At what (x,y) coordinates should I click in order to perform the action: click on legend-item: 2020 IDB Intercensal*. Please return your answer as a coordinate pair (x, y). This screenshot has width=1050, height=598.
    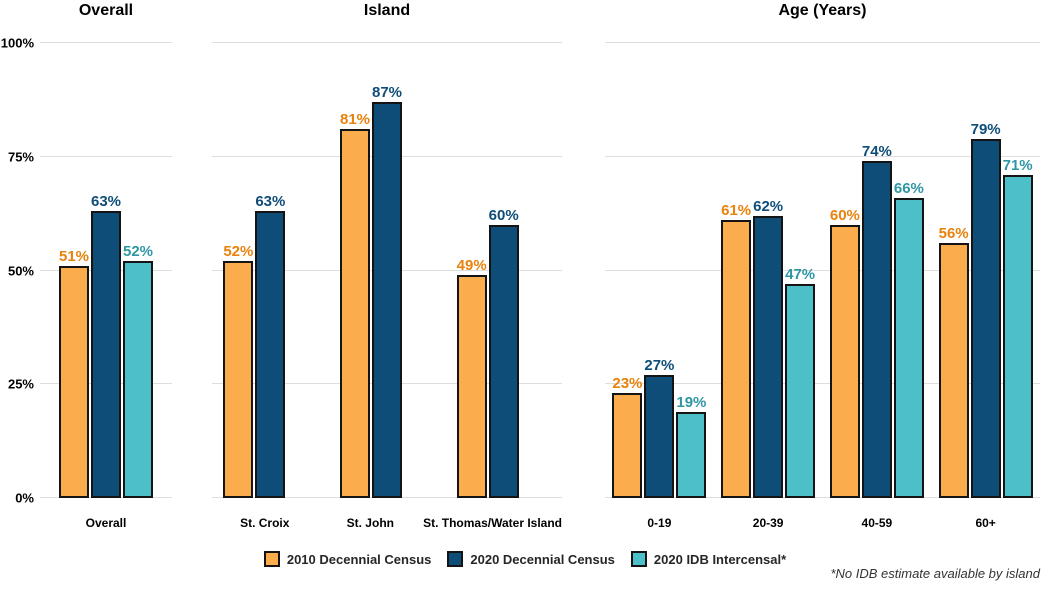
    Looking at the image, I should click on (708, 559).